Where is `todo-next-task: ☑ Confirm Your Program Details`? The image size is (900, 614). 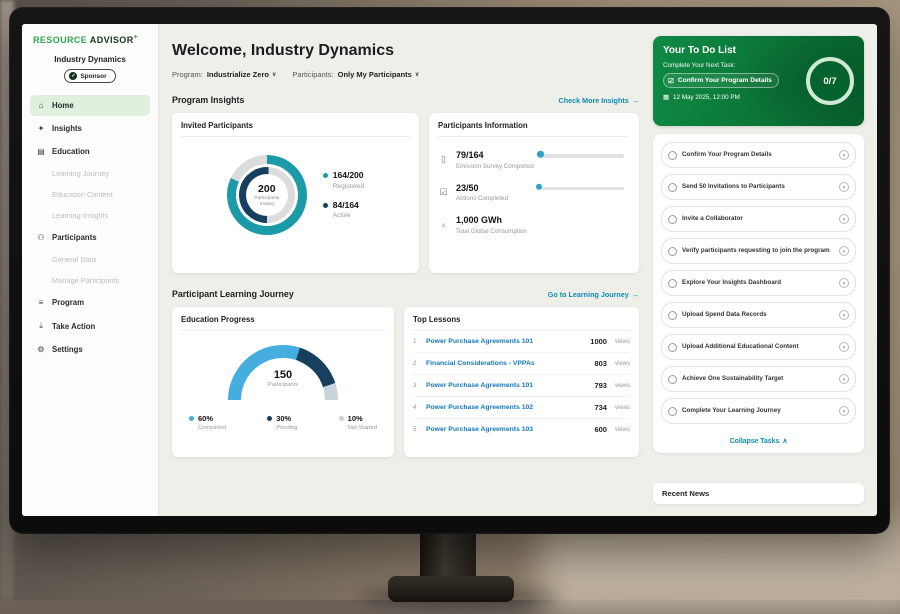
todo-next-task: ☑ Confirm Your Program Details is located at coordinates (721, 80).